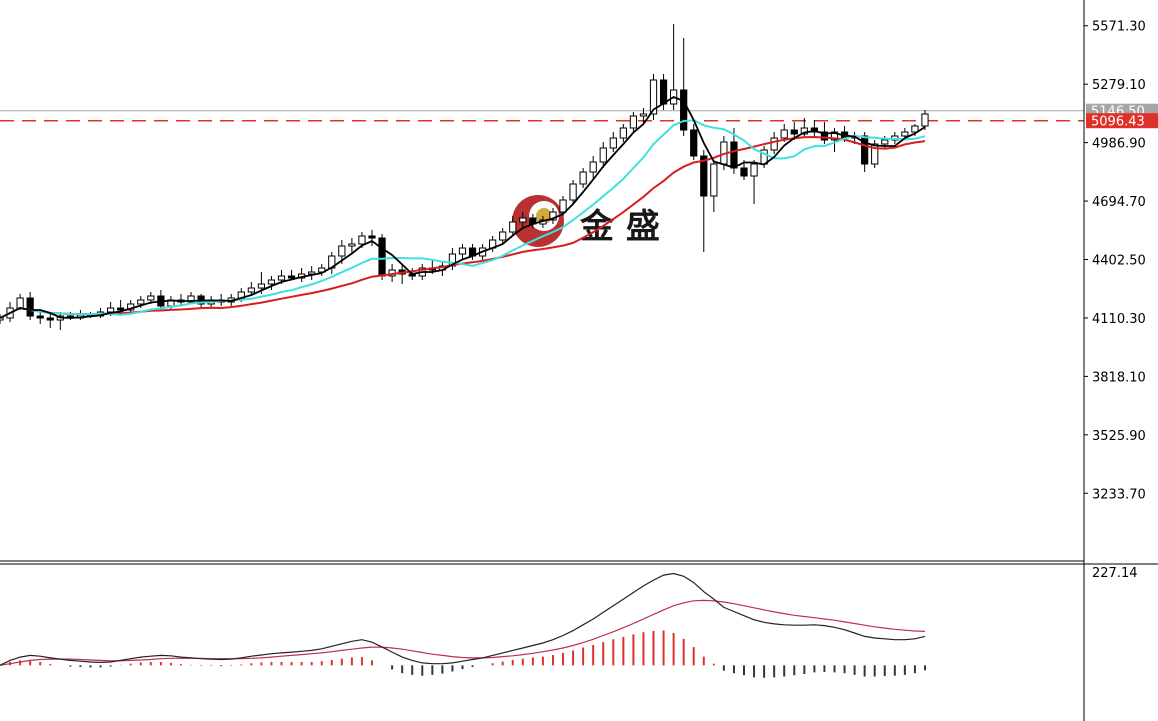 Image resolution: width=1158 pixels, height=721 pixels. What do you see at coordinates (1119, 436) in the screenshot?
I see `price-axis-label: 3525.90` at bounding box center [1119, 436].